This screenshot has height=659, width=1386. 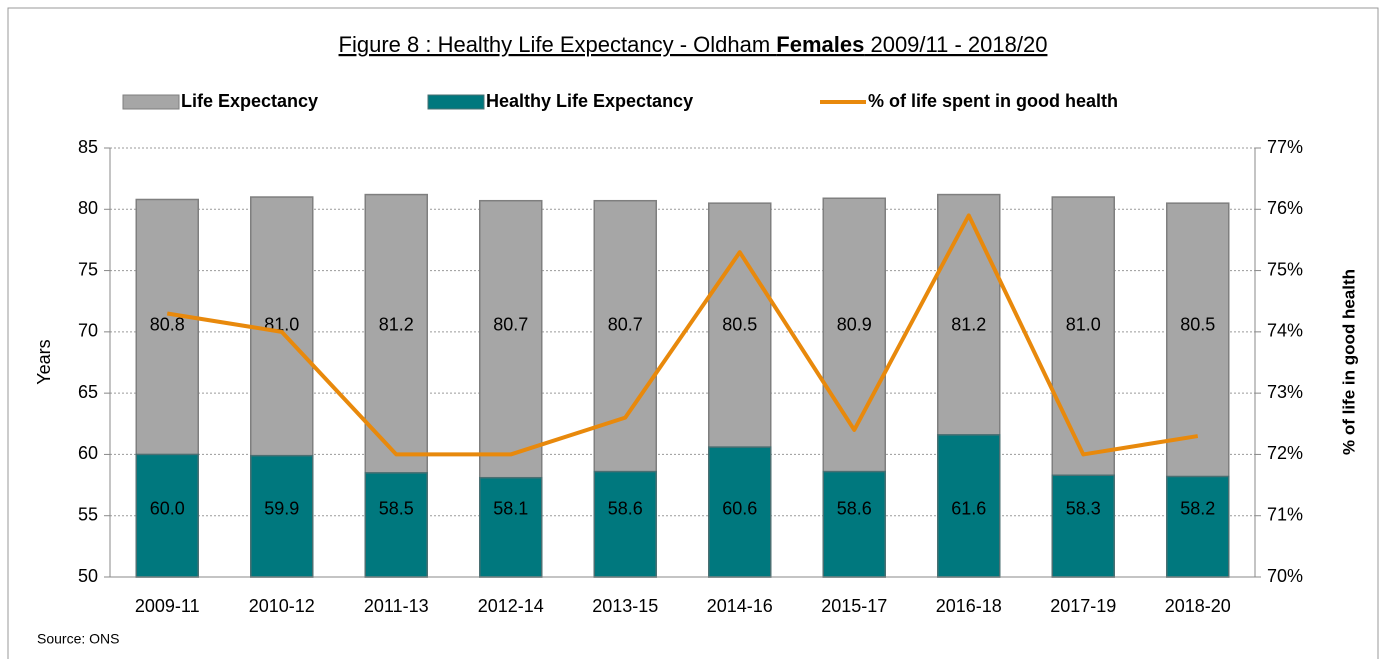 What do you see at coordinates (510, 508) in the screenshot?
I see `data-label: 58.1` at bounding box center [510, 508].